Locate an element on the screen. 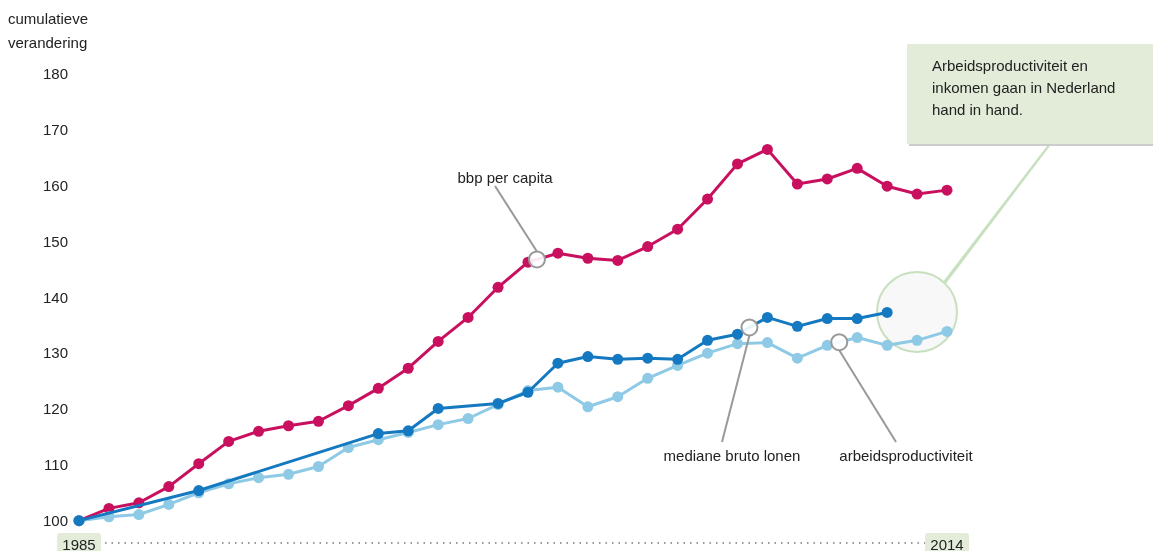 This screenshot has height=551, width=1153. text: arbeidsproductiviteit is located at coordinates (906, 456).